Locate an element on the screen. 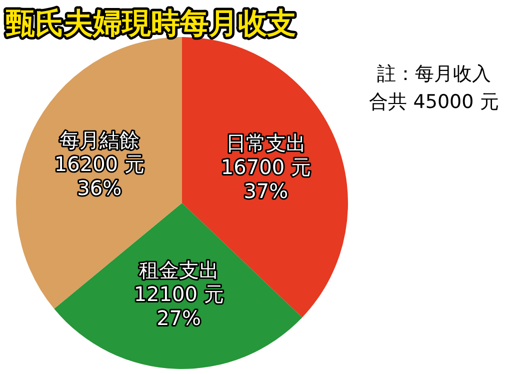  chart-title: 甄氏夫婦現時每月收支 is located at coordinates (150, 23).